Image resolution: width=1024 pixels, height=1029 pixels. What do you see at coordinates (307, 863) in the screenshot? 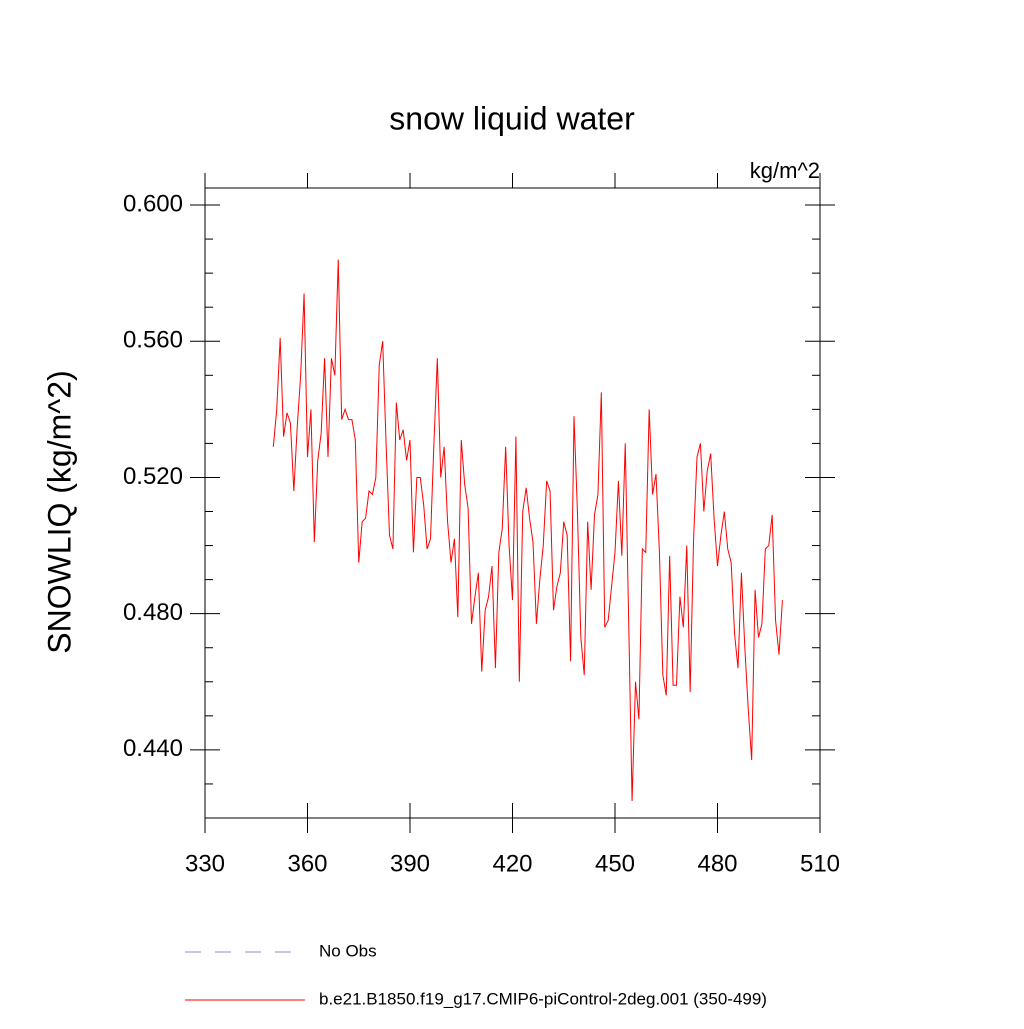
I see `x-tick-label: 360` at bounding box center [307, 863].